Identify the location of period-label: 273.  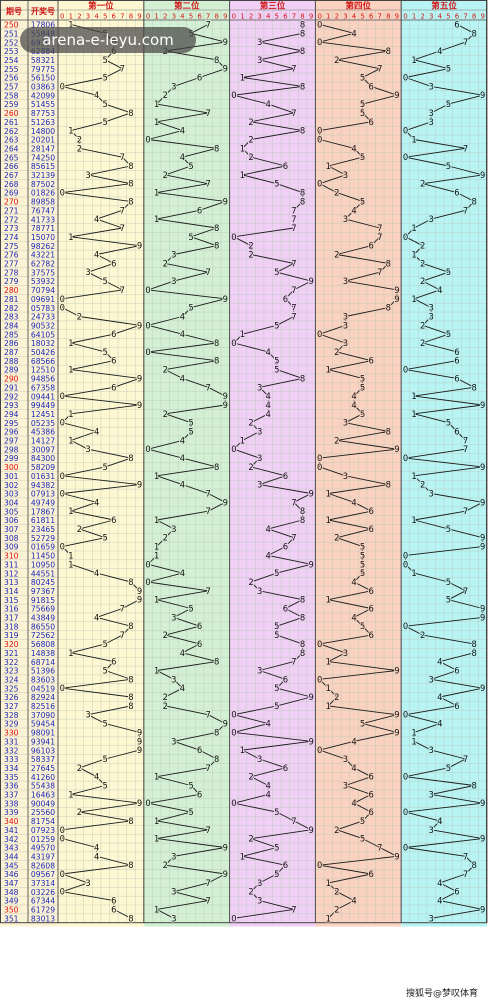
(11, 228).